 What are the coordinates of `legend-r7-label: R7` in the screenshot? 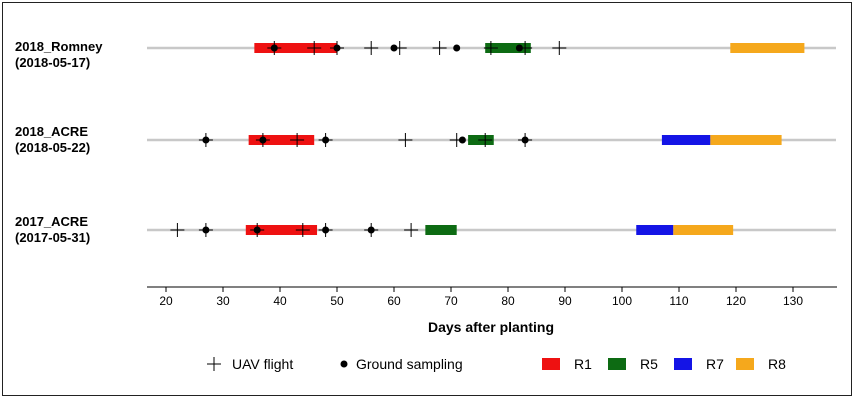 It's located at (715, 364).